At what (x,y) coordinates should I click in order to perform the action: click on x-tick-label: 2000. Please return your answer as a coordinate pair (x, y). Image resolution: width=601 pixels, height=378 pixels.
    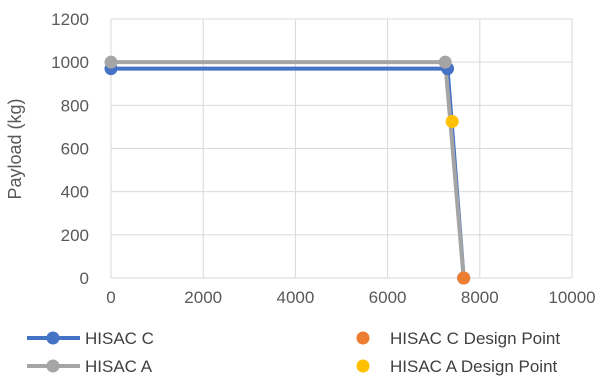
    Looking at the image, I should click on (203, 297).